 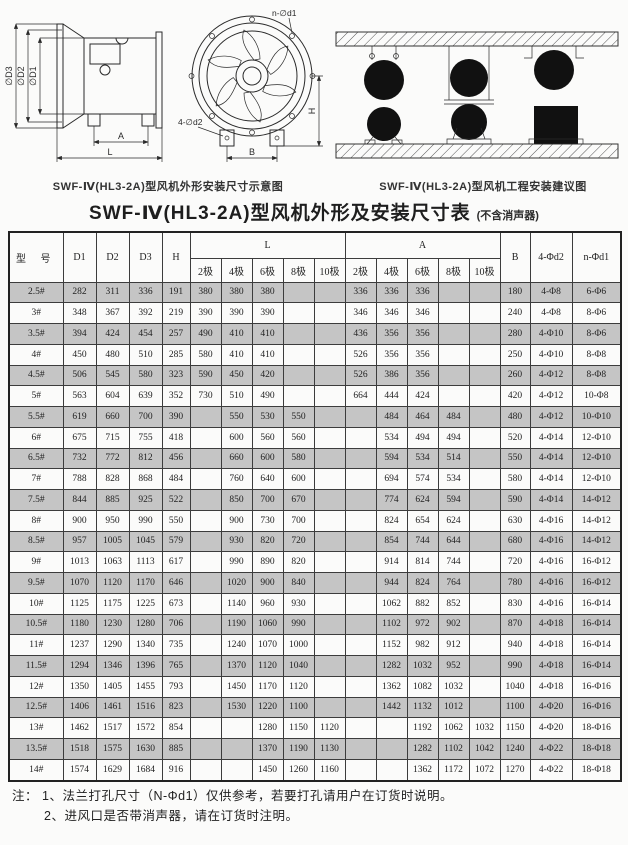 I want to click on value-cell: 420, so click(x=515, y=396).